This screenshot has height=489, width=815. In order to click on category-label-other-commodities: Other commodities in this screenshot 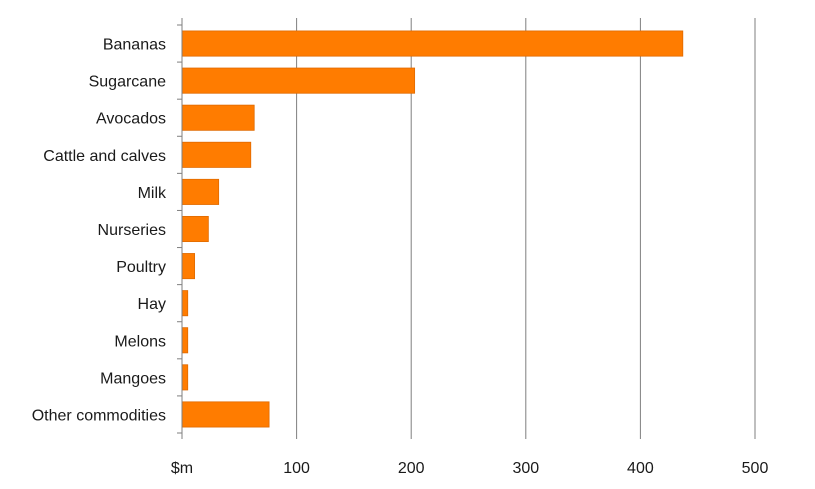, I will do `click(99, 415)`.